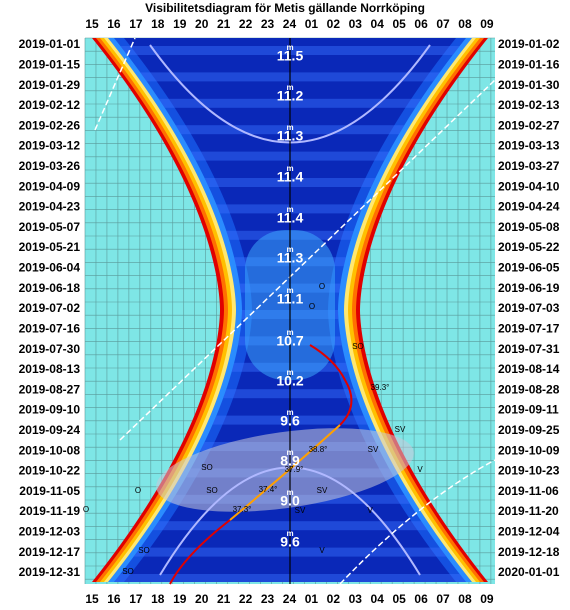 This screenshot has width=570, height=610. Describe the element at coordinates (290, 461) in the screenshot. I see `magnitude: 8.9` at that location.